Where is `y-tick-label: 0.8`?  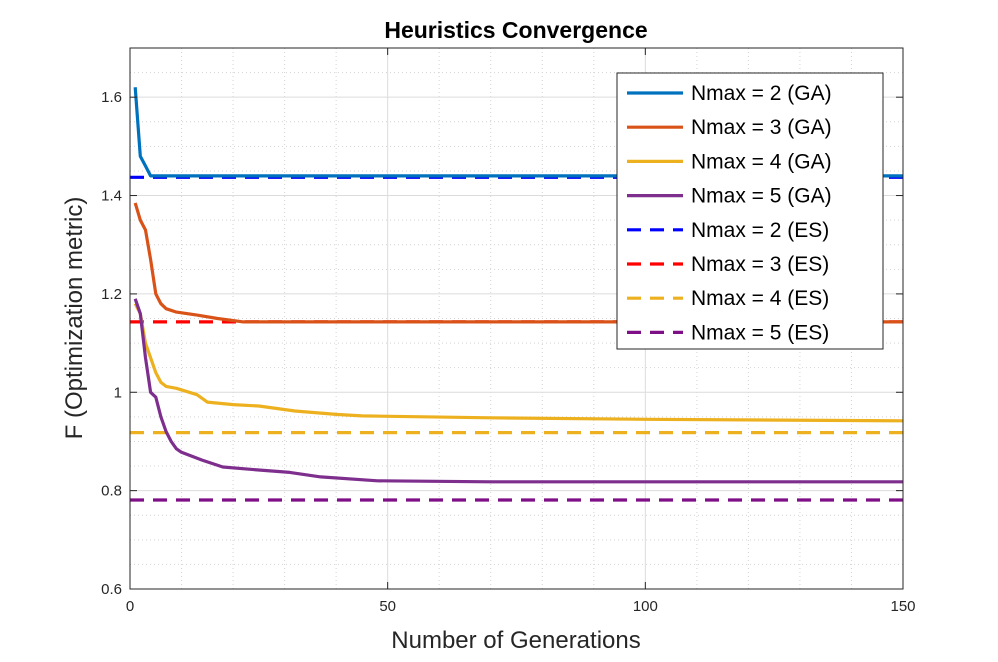
y-tick-label: 0.8 is located at coordinates (111, 491).